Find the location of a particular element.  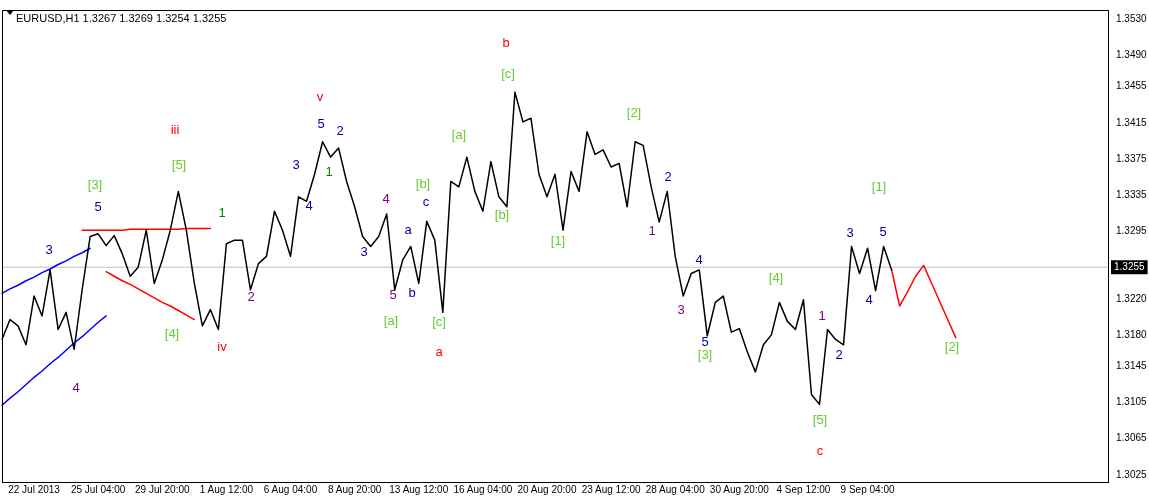

x-tick-label: 6 Aug 04:00 is located at coordinates (290, 489).